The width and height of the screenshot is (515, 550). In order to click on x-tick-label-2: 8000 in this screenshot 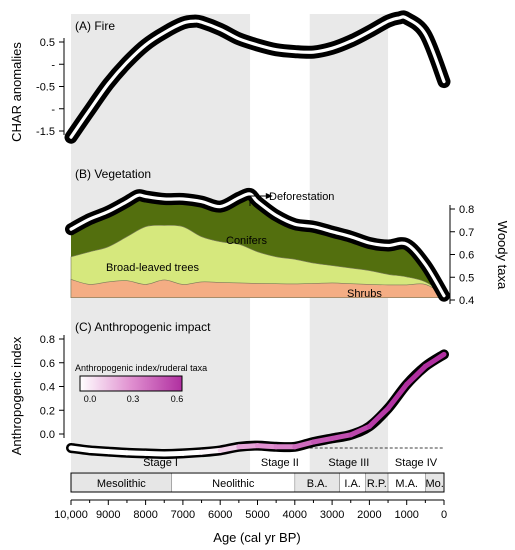, I will do `click(145, 515)`.